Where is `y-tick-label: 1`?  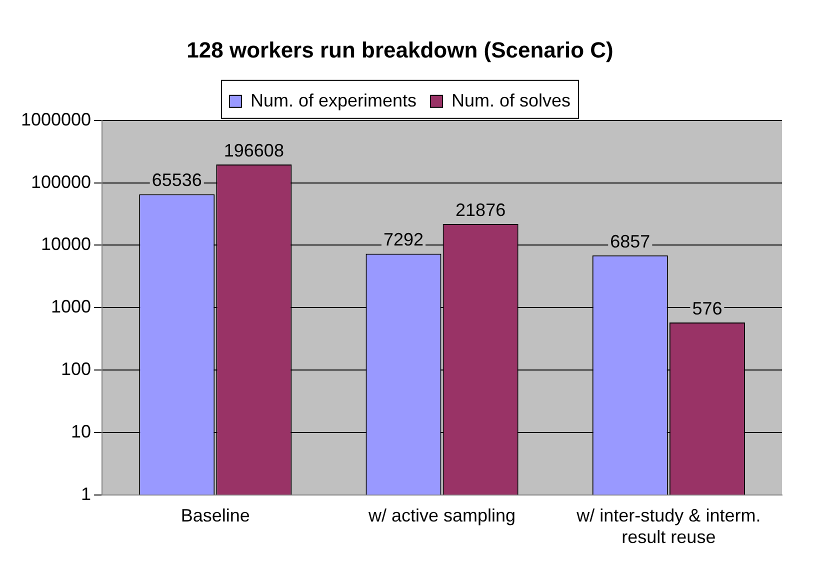 y-tick-label: 1 is located at coordinates (86, 494).